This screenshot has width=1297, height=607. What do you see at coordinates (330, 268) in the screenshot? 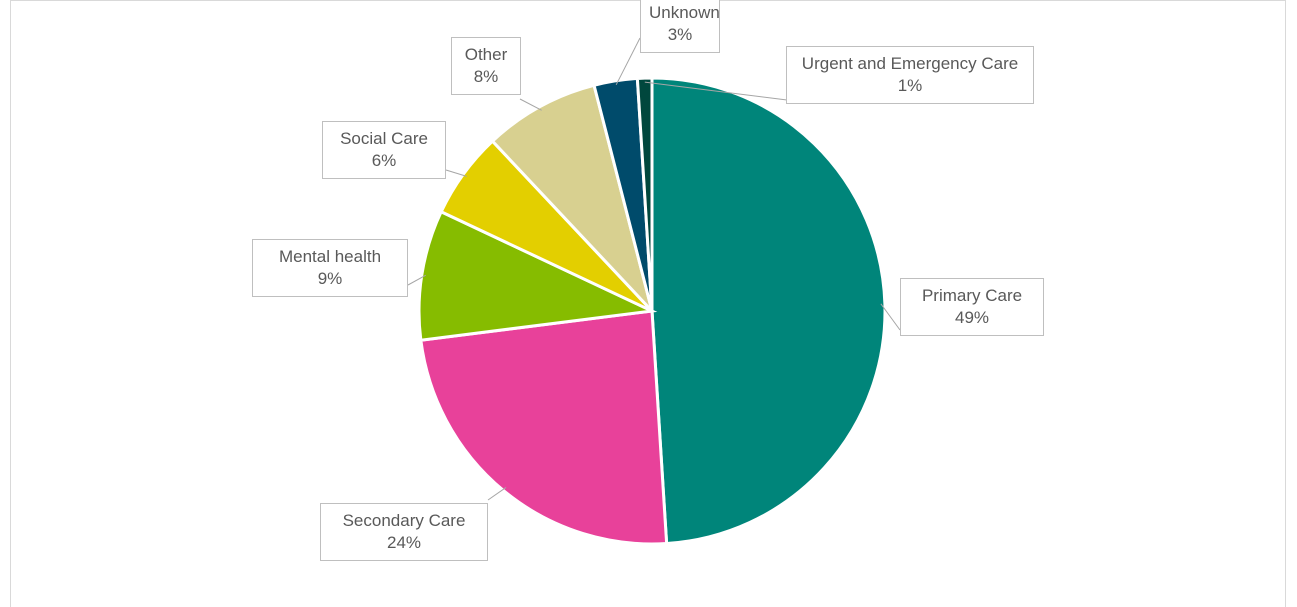
I see `data-label: Mental health 9%` at bounding box center [330, 268].